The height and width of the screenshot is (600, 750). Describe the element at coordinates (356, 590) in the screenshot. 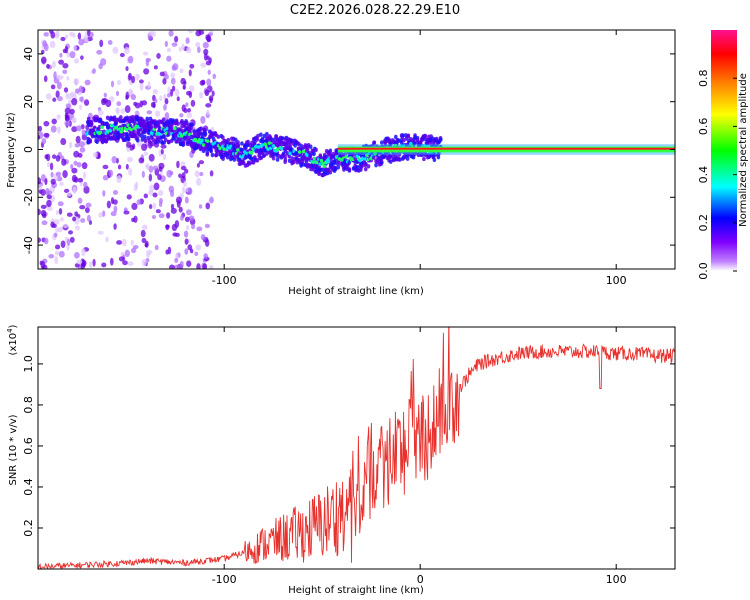

I see `snr-x-label: Height of straight line (km)` at that location.